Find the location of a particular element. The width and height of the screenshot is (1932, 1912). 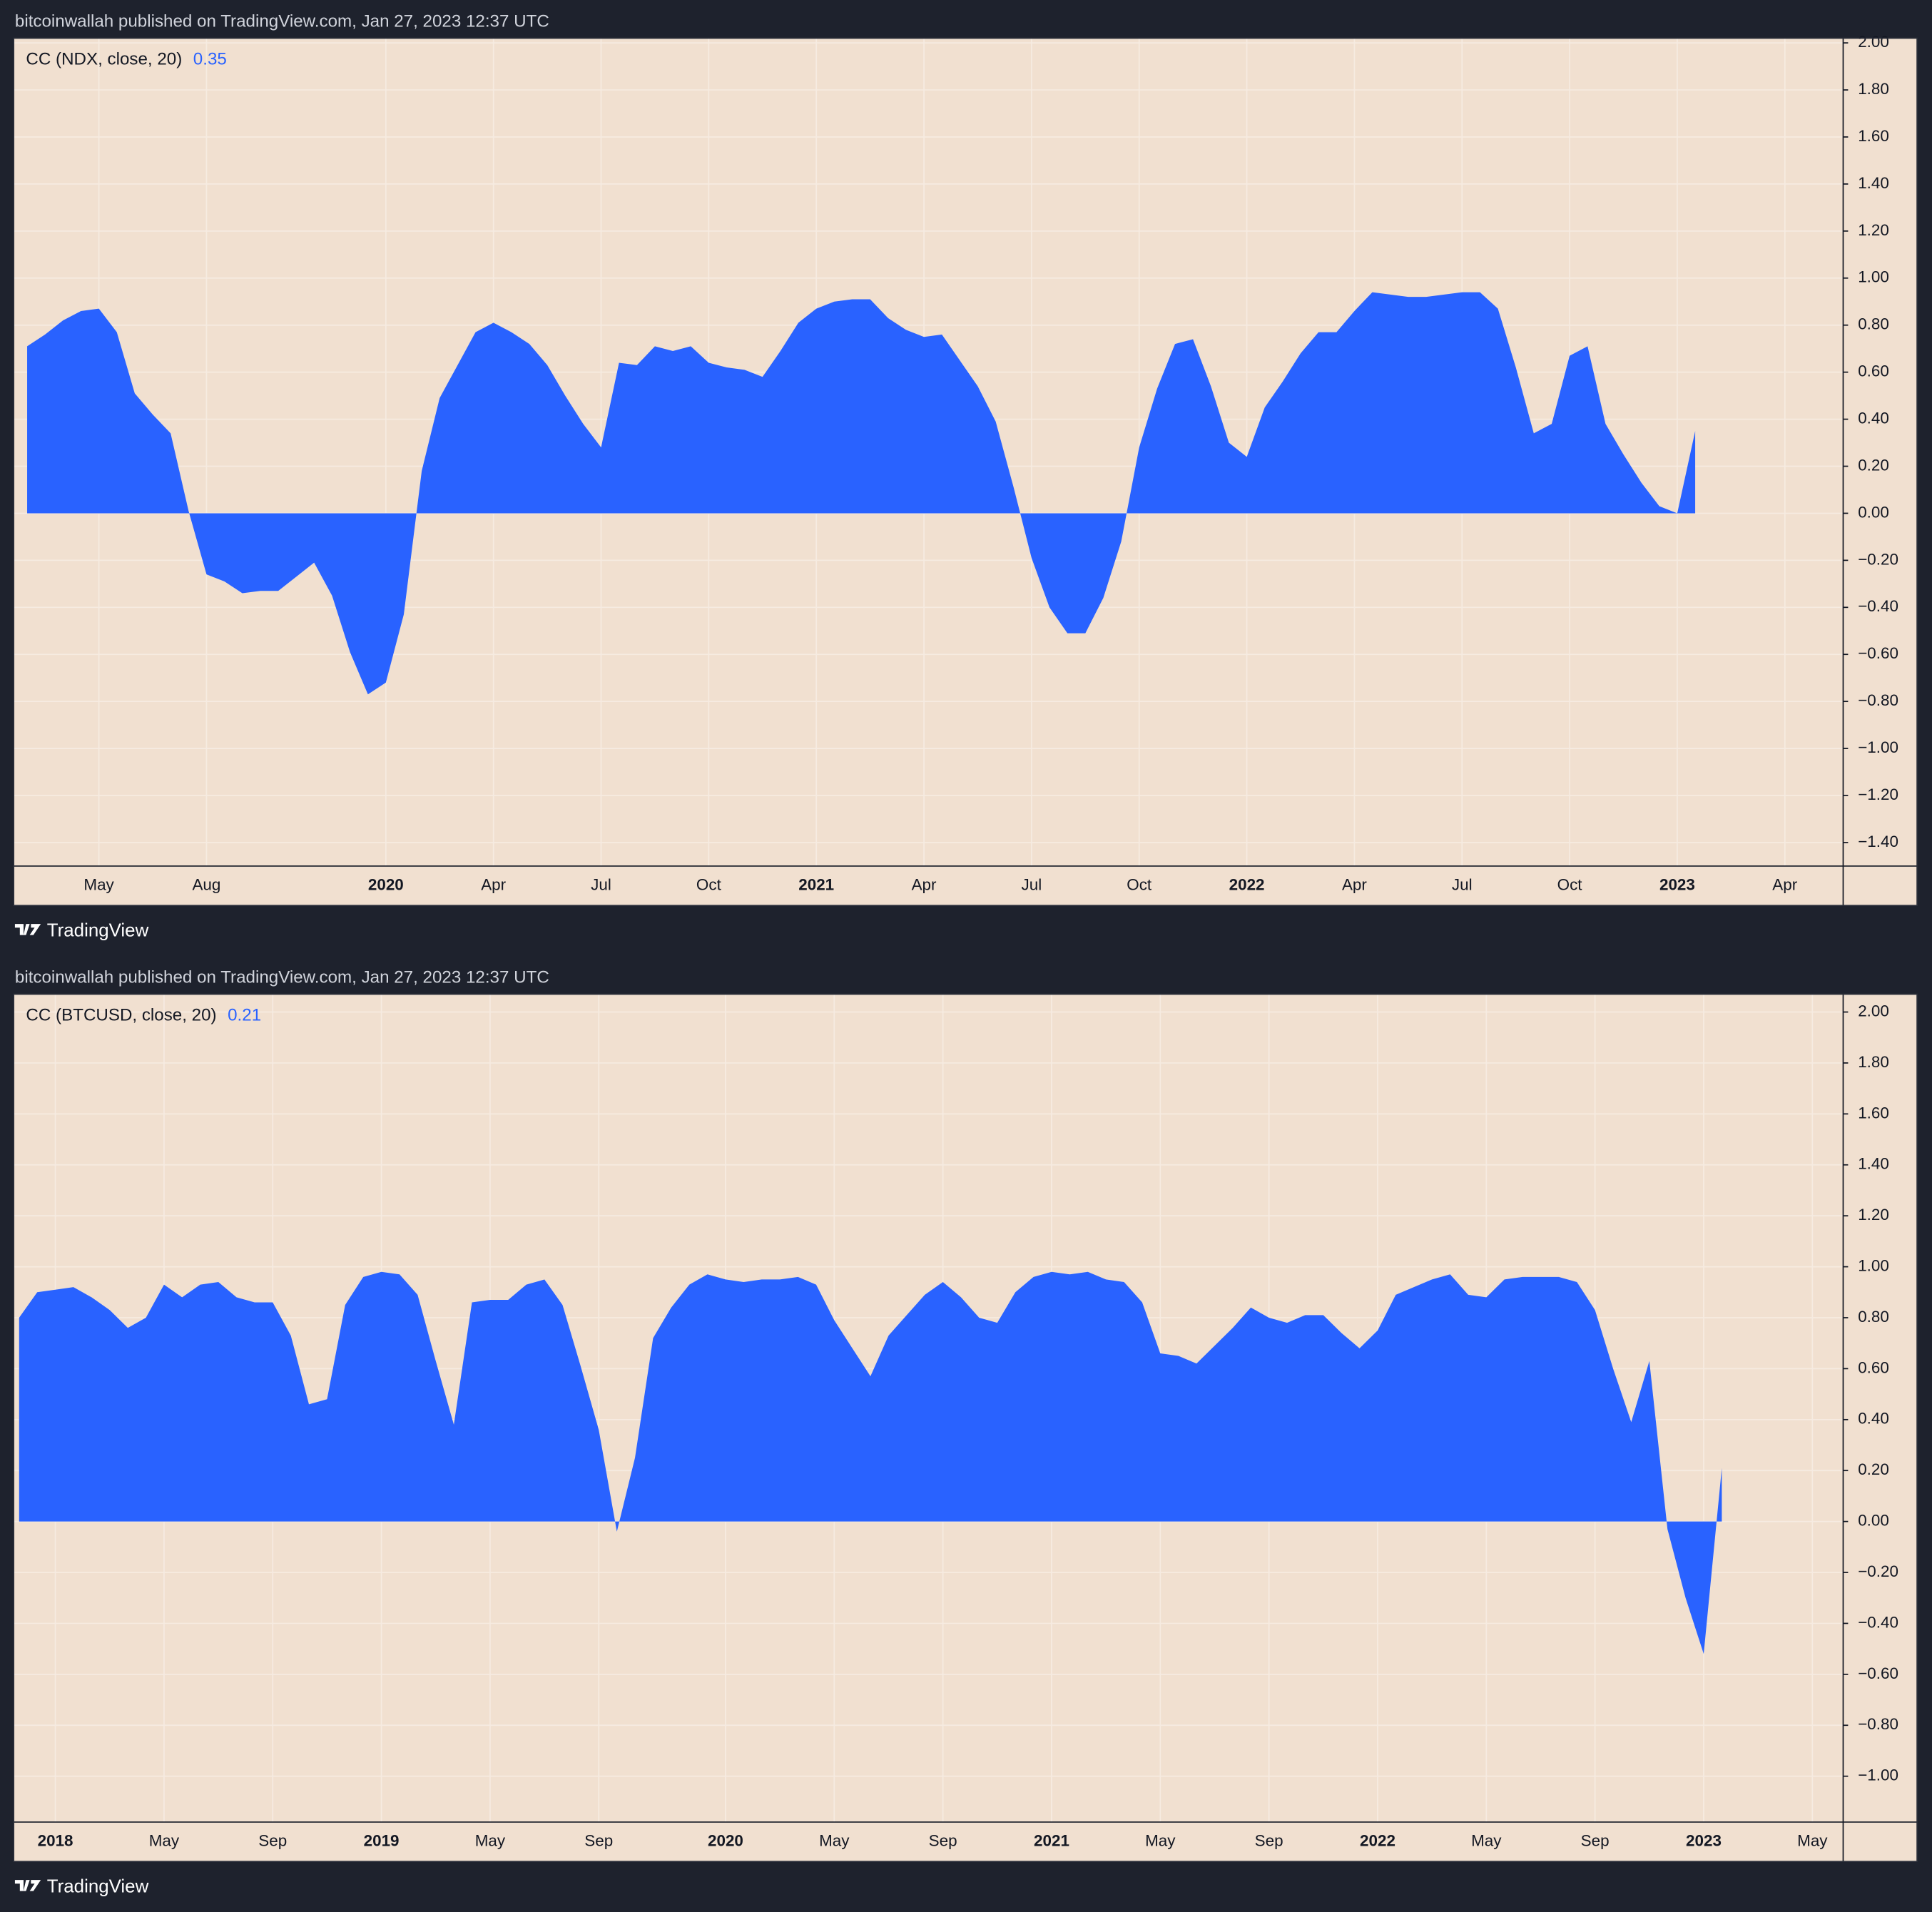

x-tick-label: 2019 is located at coordinates (382, 1840).